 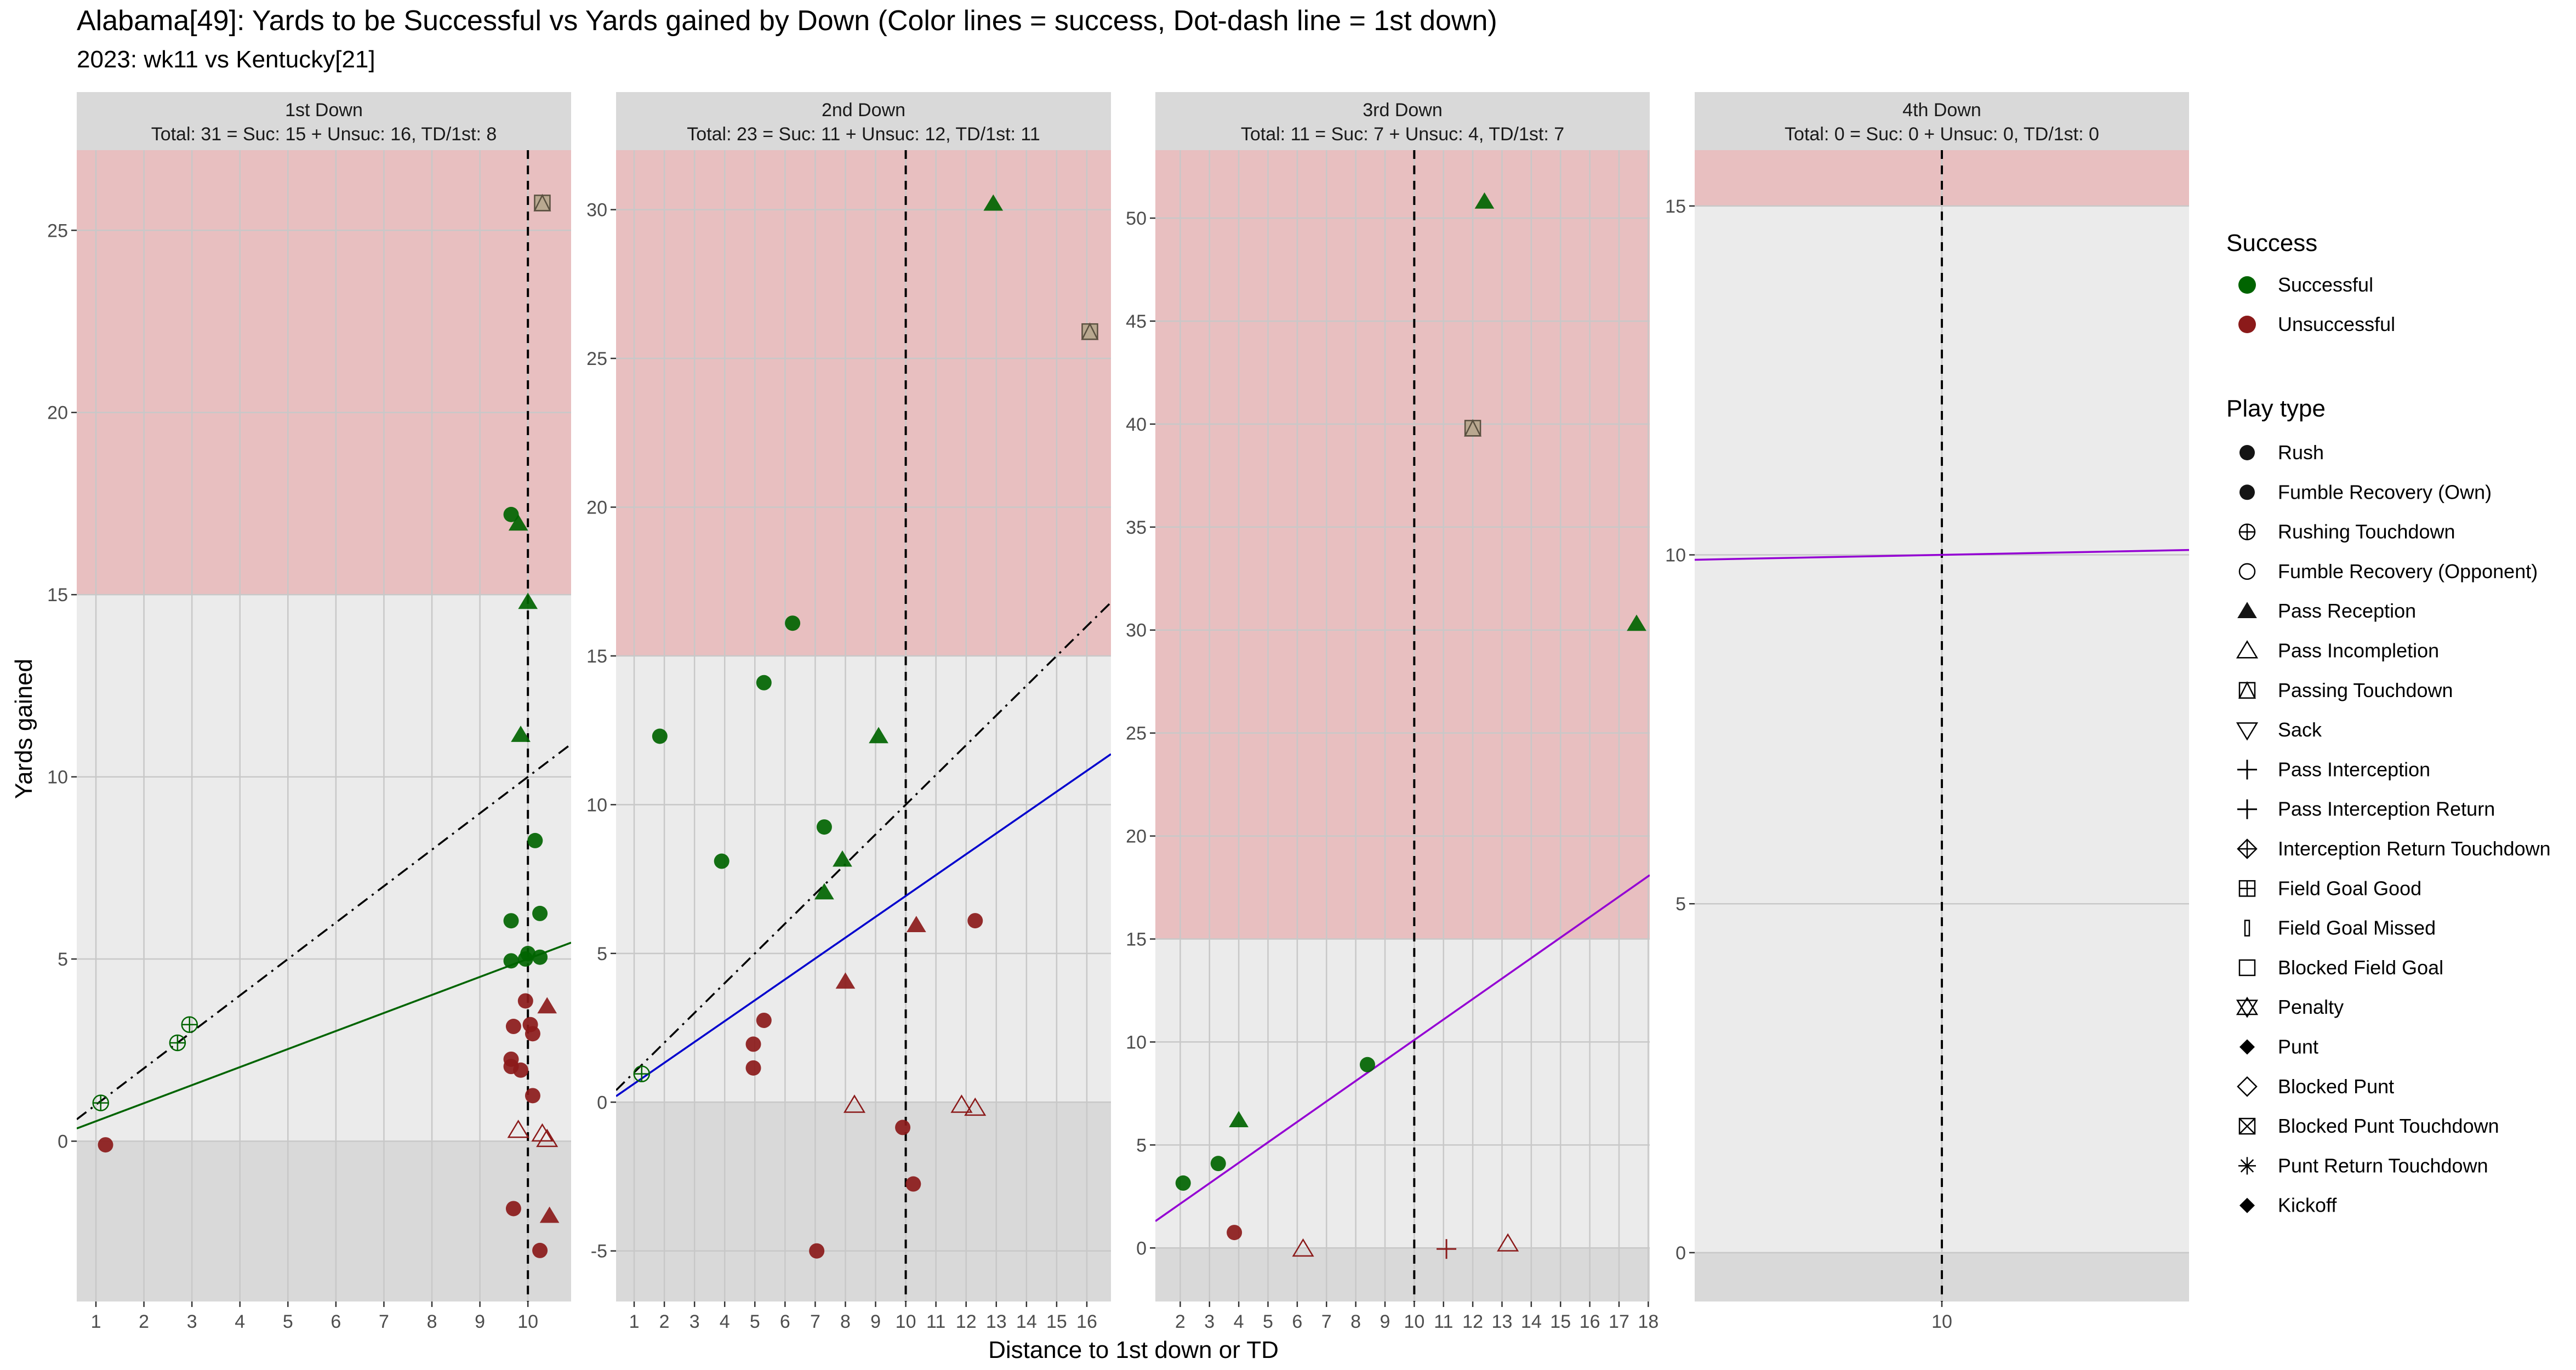 I want to click on legend-label: Blocked Field Goal, so click(x=2360, y=967).